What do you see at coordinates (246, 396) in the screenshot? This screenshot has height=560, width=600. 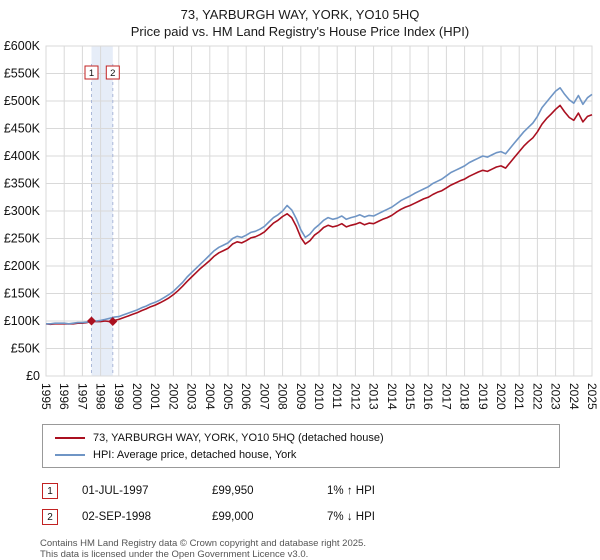 I see `svg-text: 2006` at bounding box center [246, 396].